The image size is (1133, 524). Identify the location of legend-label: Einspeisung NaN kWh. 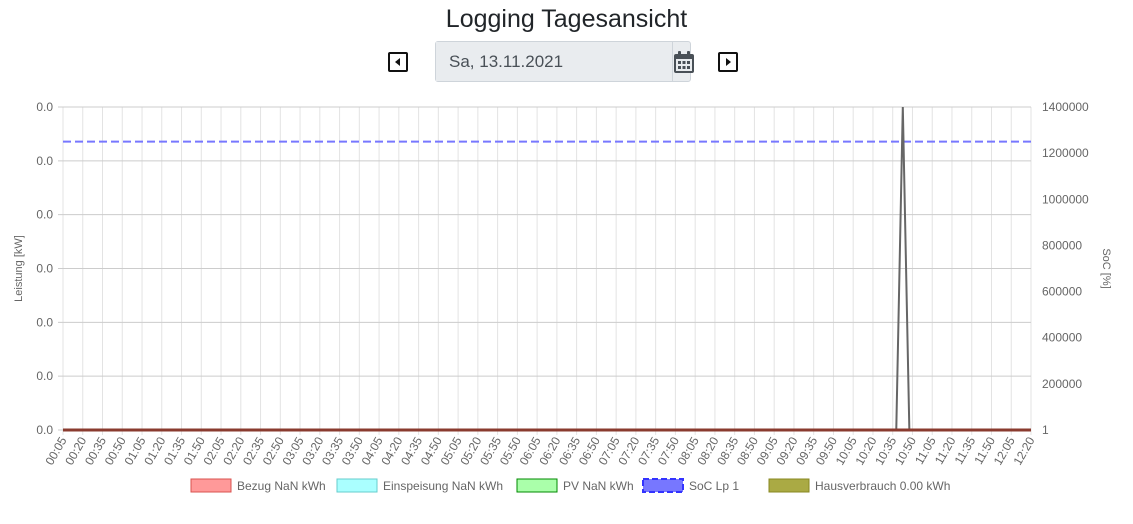
(443, 486).